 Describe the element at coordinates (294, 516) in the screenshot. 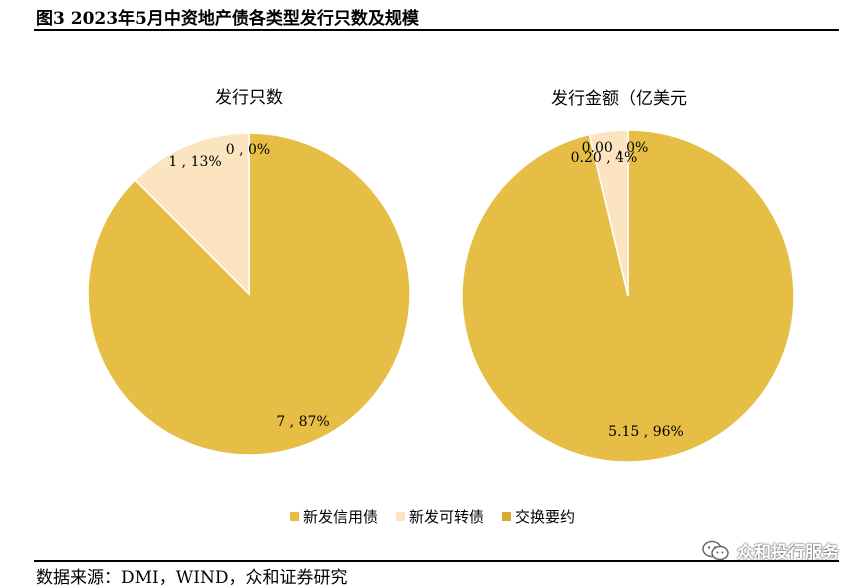

I see `legend-swatch-credit-bond` at that location.